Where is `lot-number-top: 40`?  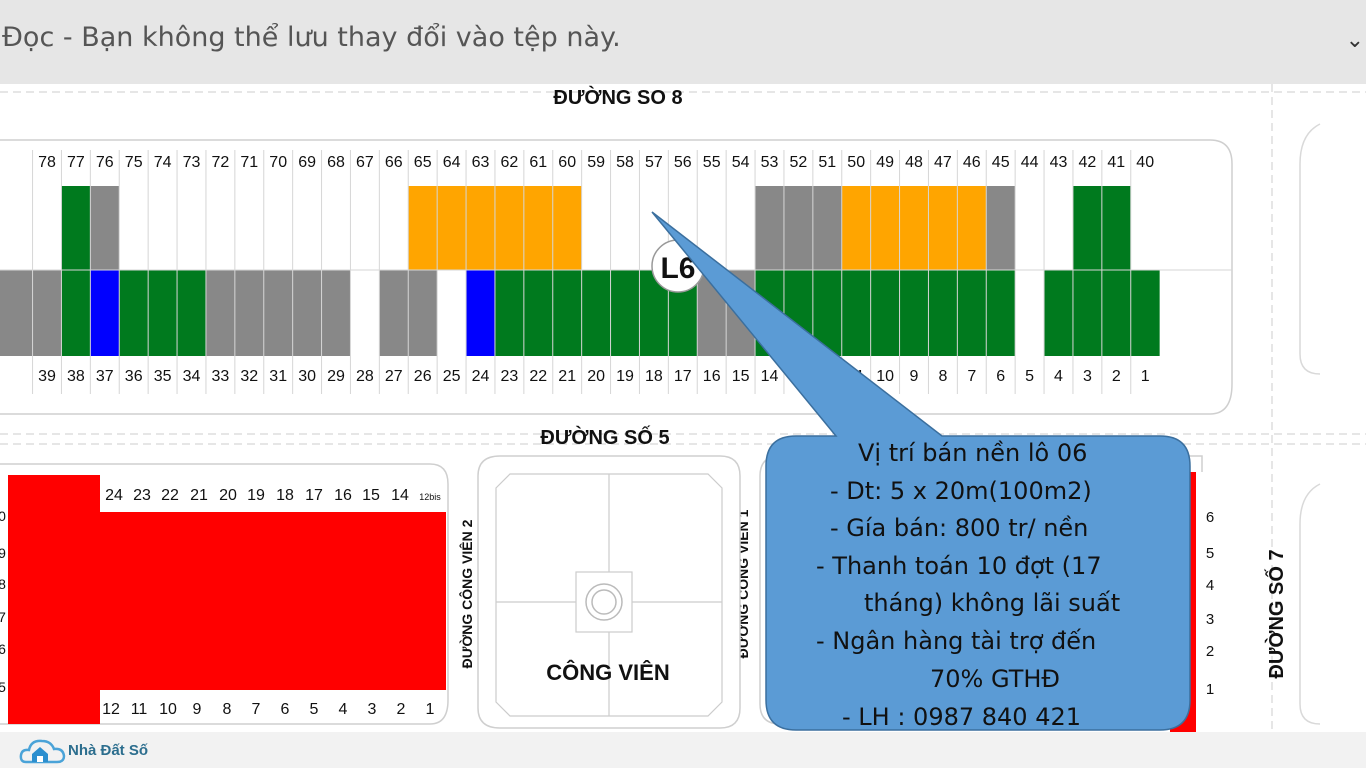
lot-number-top: 40 is located at coordinates (1145, 162).